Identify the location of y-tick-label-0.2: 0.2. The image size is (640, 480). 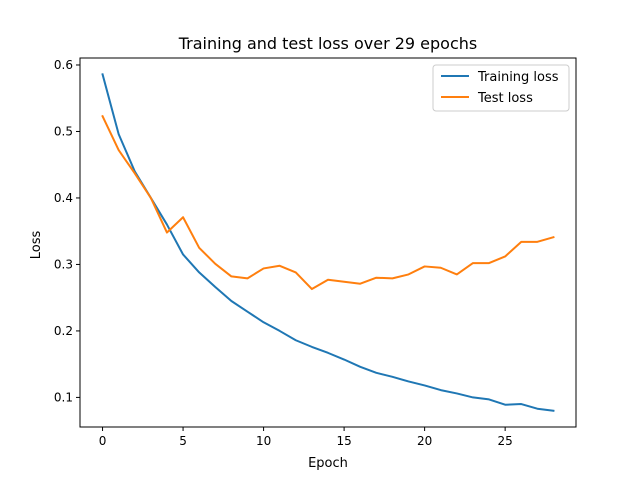
(63, 331).